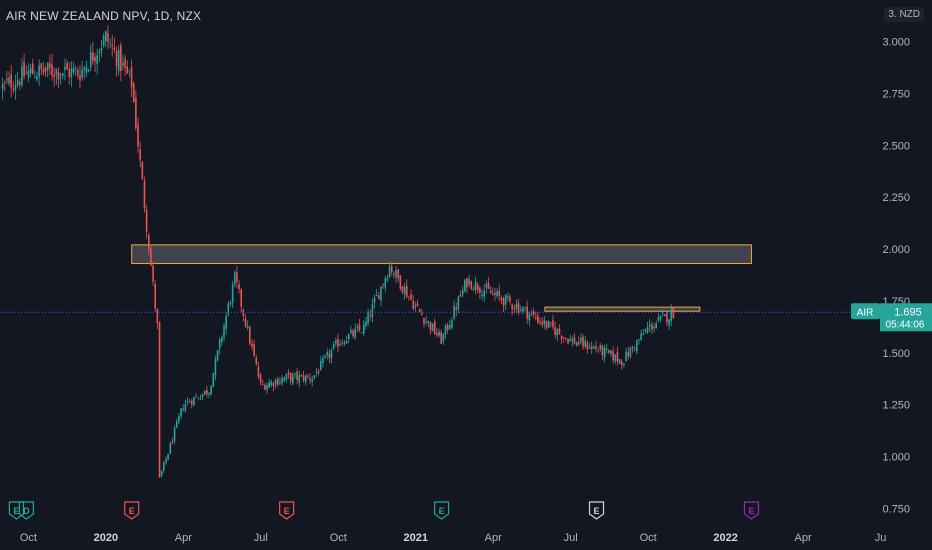 The height and width of the screenshot is (550, 932). Describe the element at coordinates (183, 538) in the screenshot. I see `time-tick-label: Apr` at that location.